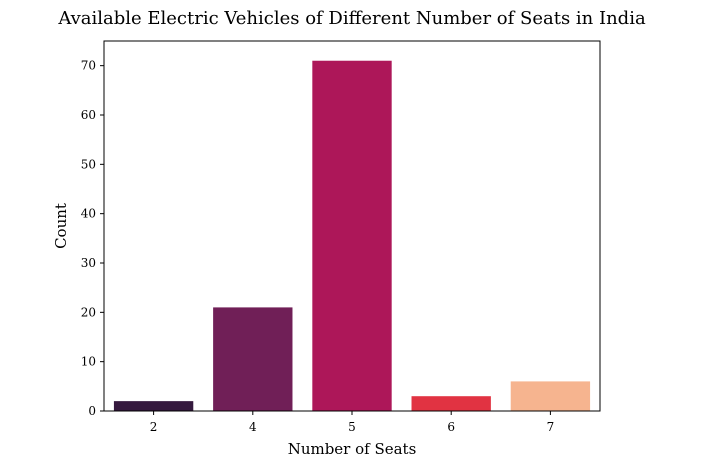  What do you see at coordinates (92, 411) in the screenshot?
I see `y-tick-label-0: 0` at bounding box center [92, 411].